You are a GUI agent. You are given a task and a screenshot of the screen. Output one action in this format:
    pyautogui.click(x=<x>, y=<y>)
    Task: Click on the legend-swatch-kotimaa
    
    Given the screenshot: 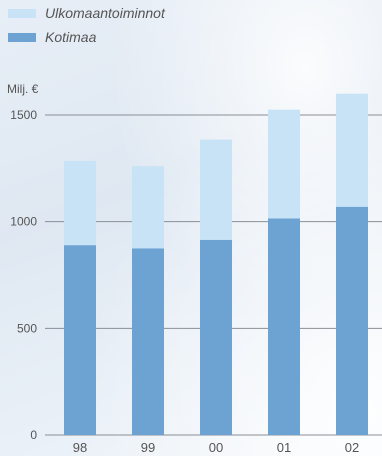 What is the action you would take?
    pyautogui.click(x=22, y=37)
    